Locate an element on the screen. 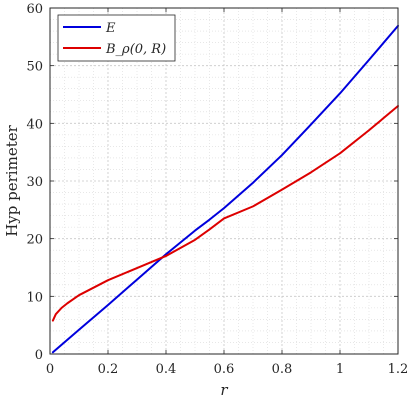  legend: E B_ρ(0, R) is located at coordinates (116, 38).